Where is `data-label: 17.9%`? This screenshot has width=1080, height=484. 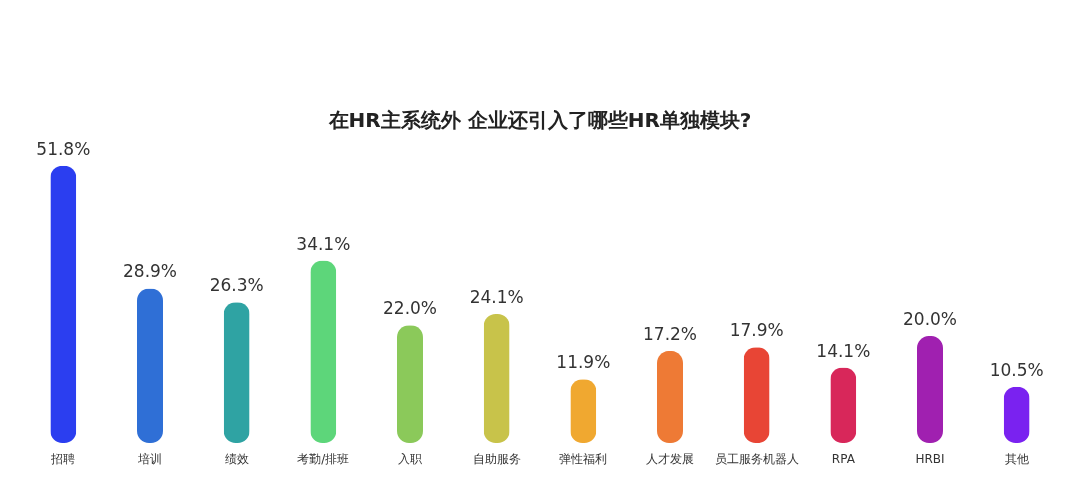
data-label: 17.9% is located at coordinates (756, 330).